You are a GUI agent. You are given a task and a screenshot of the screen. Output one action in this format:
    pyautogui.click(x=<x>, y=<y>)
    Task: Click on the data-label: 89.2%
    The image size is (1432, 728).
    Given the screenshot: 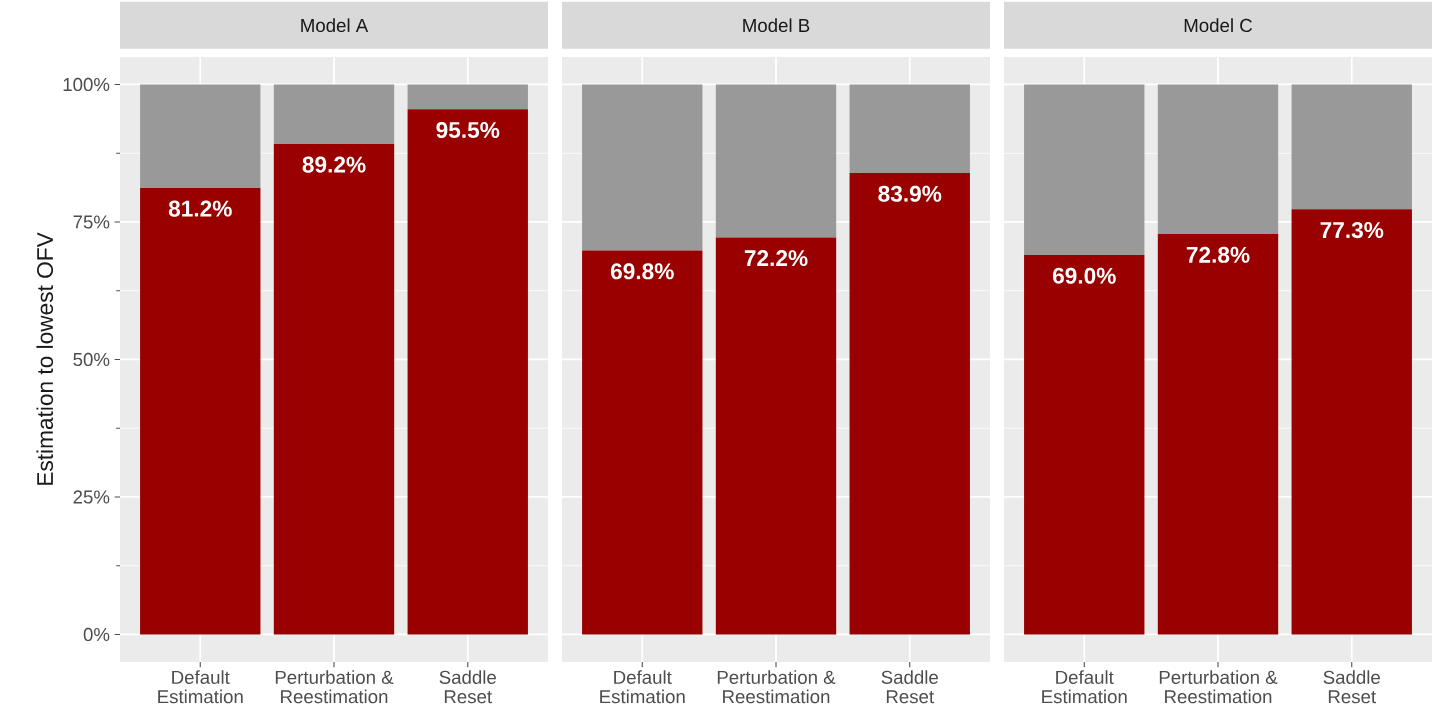 What is the action you would take?
    pyautogui.click(x=334, y=164)
    